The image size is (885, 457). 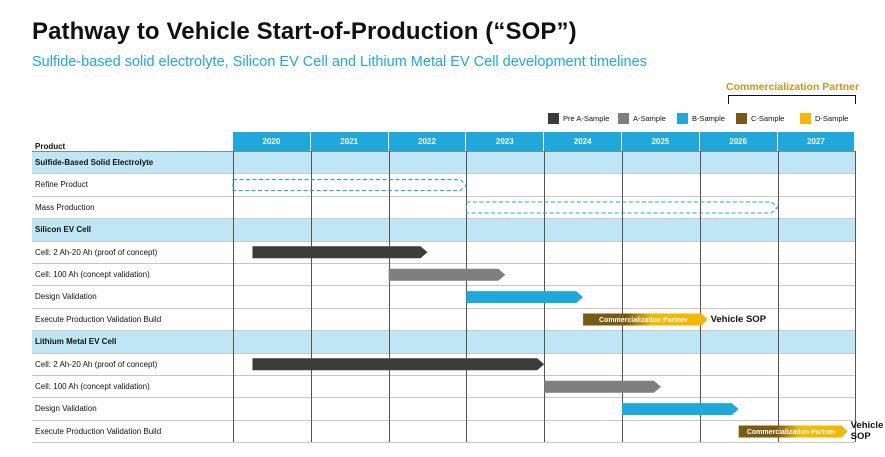 What do you see at coordinates (793, 87) in the screenshot?
I see `partner-label: Commercialization Partner` at bounding box center [793, 87].